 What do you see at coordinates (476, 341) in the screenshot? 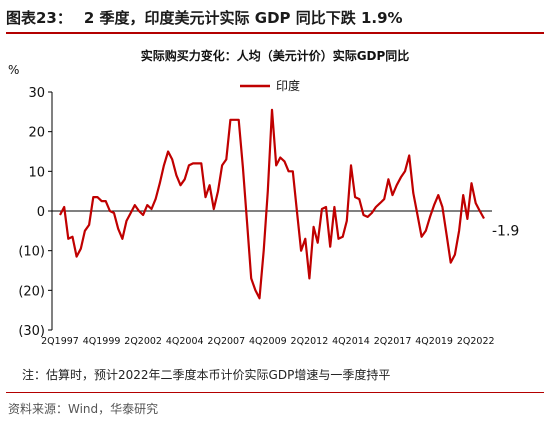
I see `x-tick-label: 2Q2022` at bounding box center [476, 341].